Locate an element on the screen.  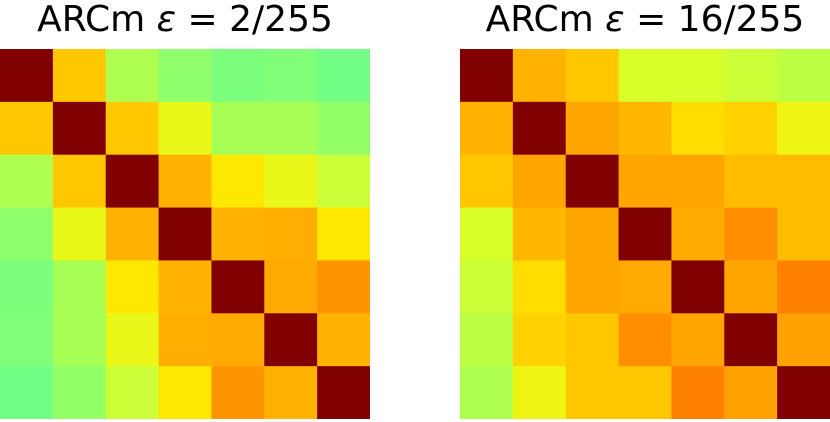
chart-title: ARCm ε = 16/255 is located at coordinates (625, 22).